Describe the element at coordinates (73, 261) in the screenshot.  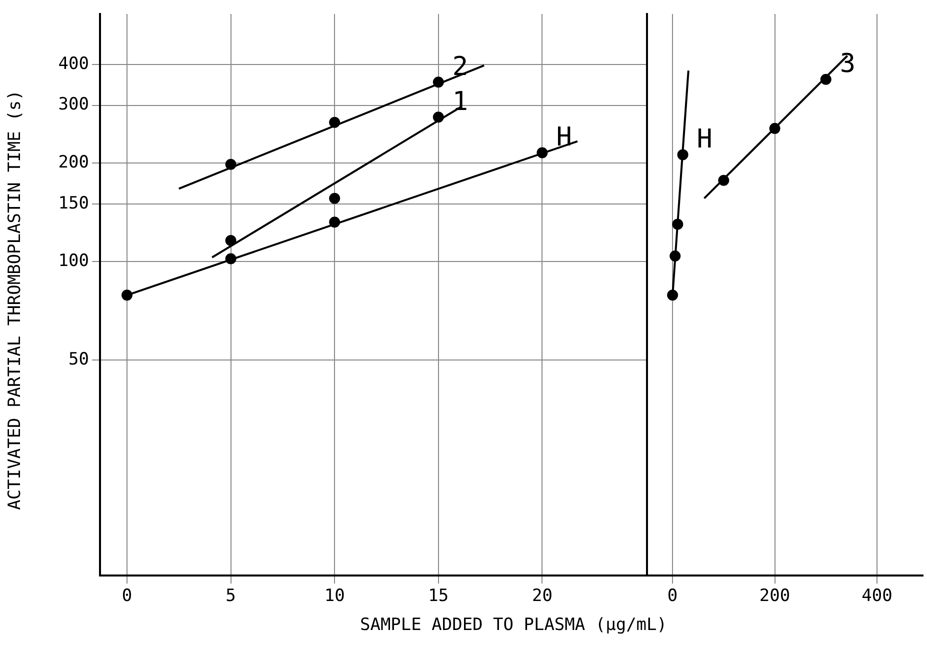
I see `y-tick-label: 100` at that location.